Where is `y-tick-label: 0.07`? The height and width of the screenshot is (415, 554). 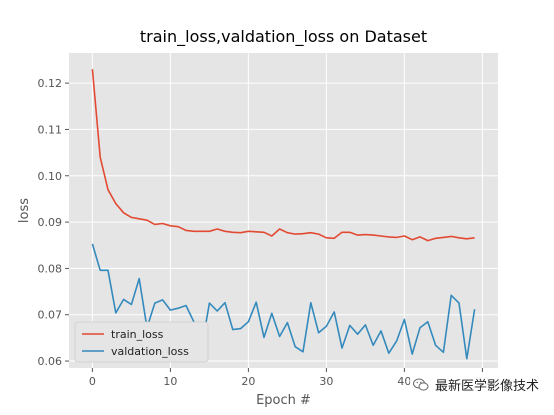 y-tick-label: 0.07 is located at coordinates (50, 315).